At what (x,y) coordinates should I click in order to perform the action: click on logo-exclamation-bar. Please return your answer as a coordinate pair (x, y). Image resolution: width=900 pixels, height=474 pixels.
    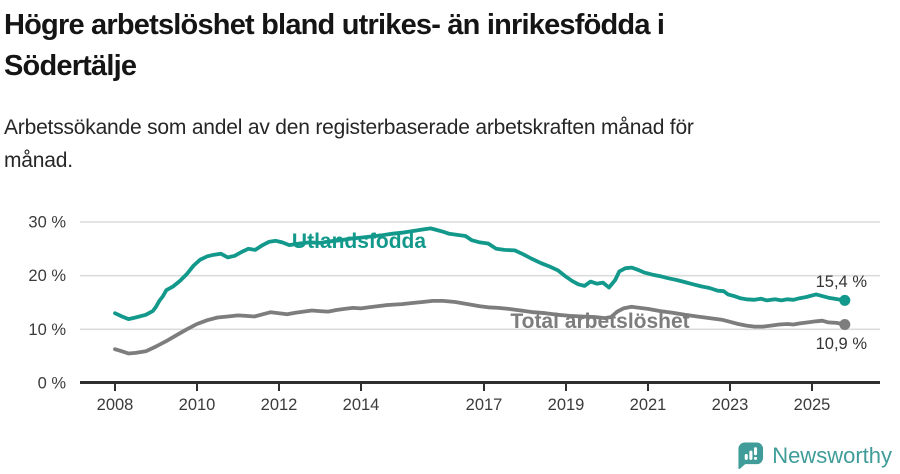
    Looking at the image, I should click on (756, 451).